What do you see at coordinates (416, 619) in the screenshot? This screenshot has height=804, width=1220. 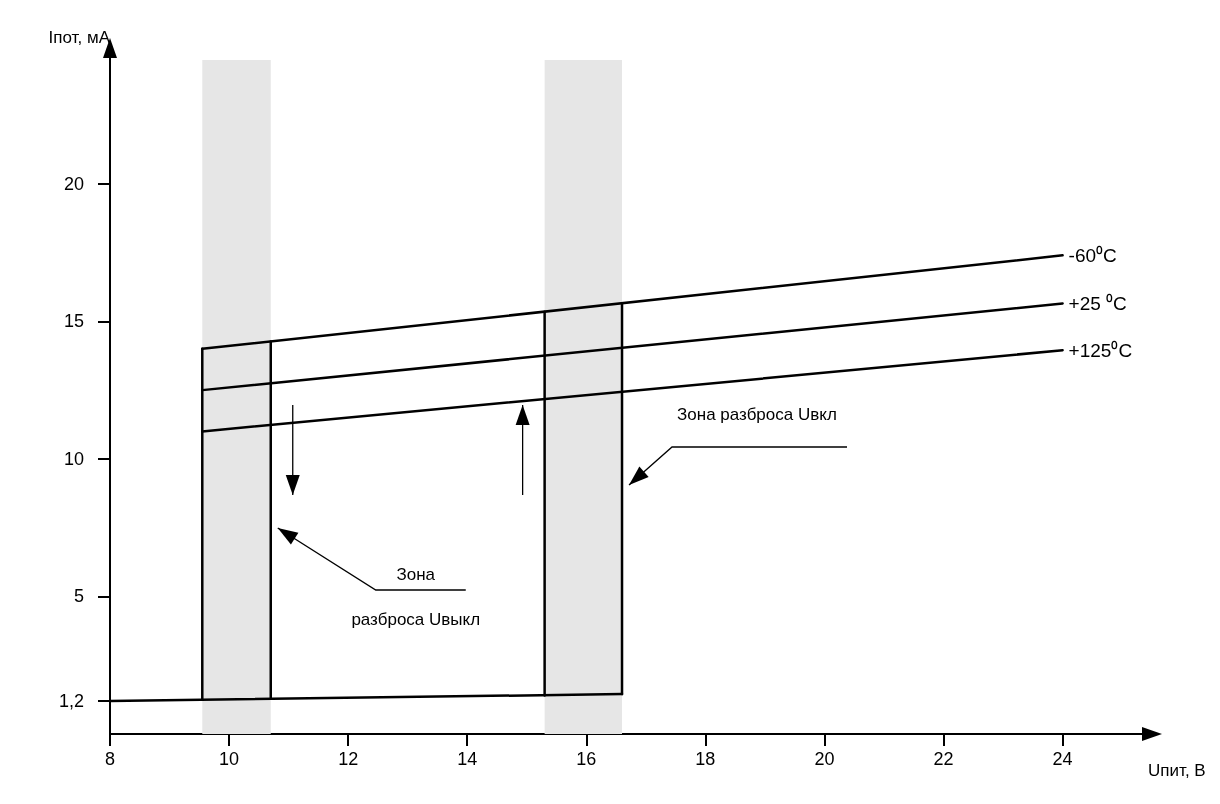 I see `annotation: разброса Uвыкл` at bounding box center [416, 619].